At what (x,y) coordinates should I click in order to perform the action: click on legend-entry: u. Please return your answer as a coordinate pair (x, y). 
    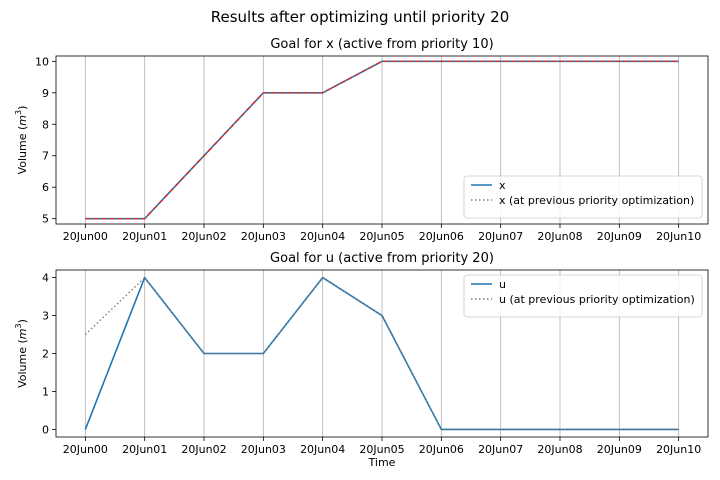
    Looking at the image, I should click on (502, 284).